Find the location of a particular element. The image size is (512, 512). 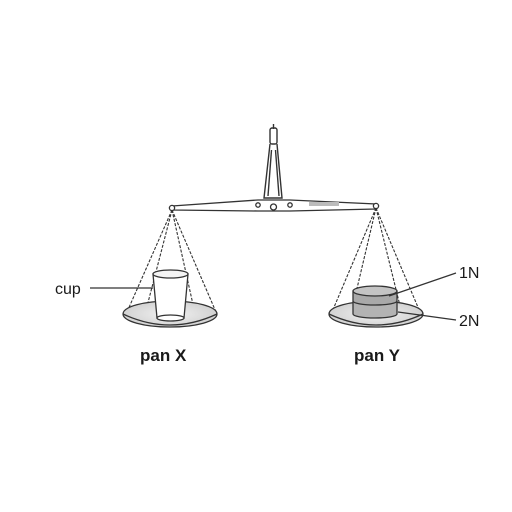

pan-y-label: pan Y is located at coordinates (377, 355).